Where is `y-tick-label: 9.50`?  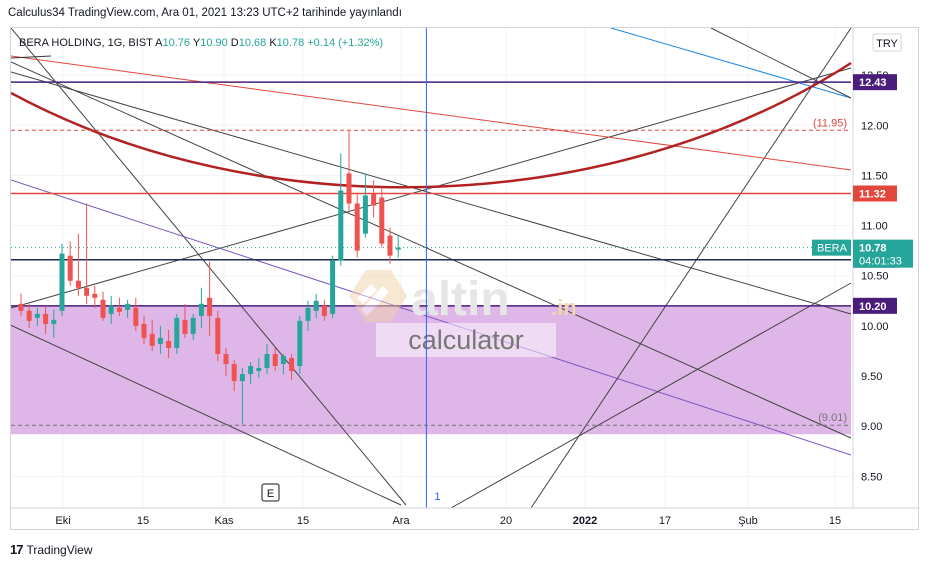
y-tick-label: 9.50 is located at coordinates (871, 377).